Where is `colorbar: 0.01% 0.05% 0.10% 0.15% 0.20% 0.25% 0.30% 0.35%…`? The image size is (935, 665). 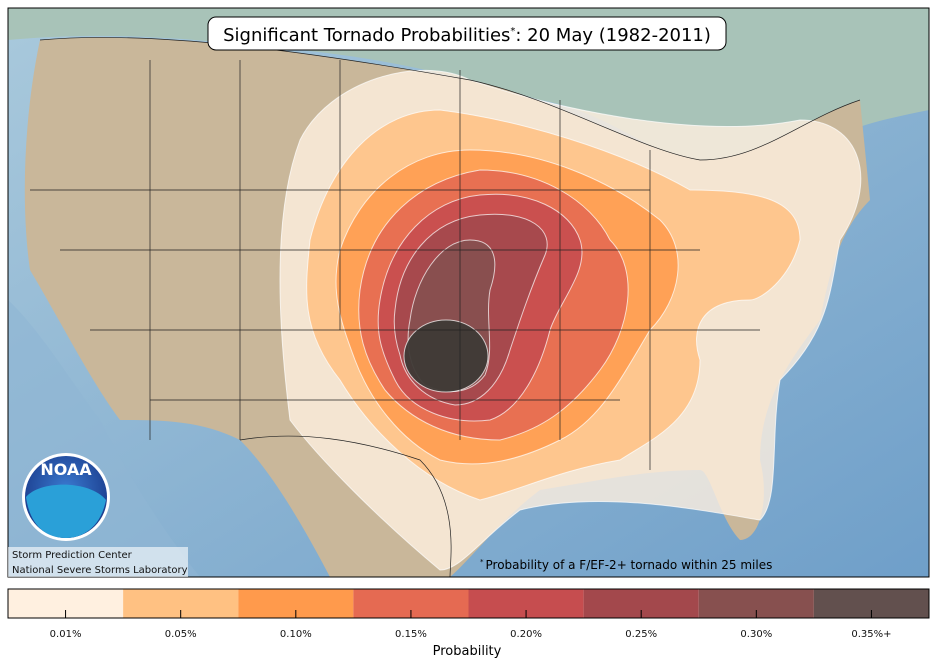
colorbar: 0.01% 0.05% 0.10% 0.15% 0.20% 0.25% 0.30% 0.35%… is located at coordinates (468, 614).